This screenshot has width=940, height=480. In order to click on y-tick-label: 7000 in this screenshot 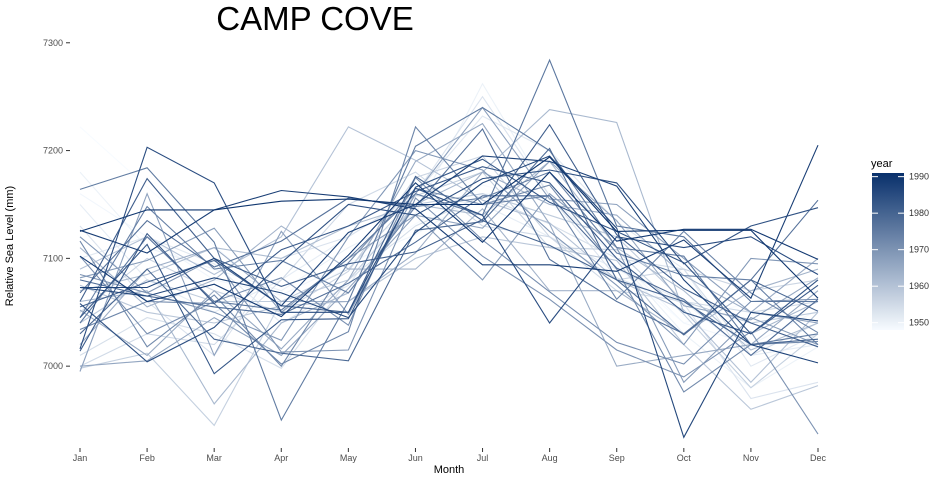, I will do `click(53, 366)`.